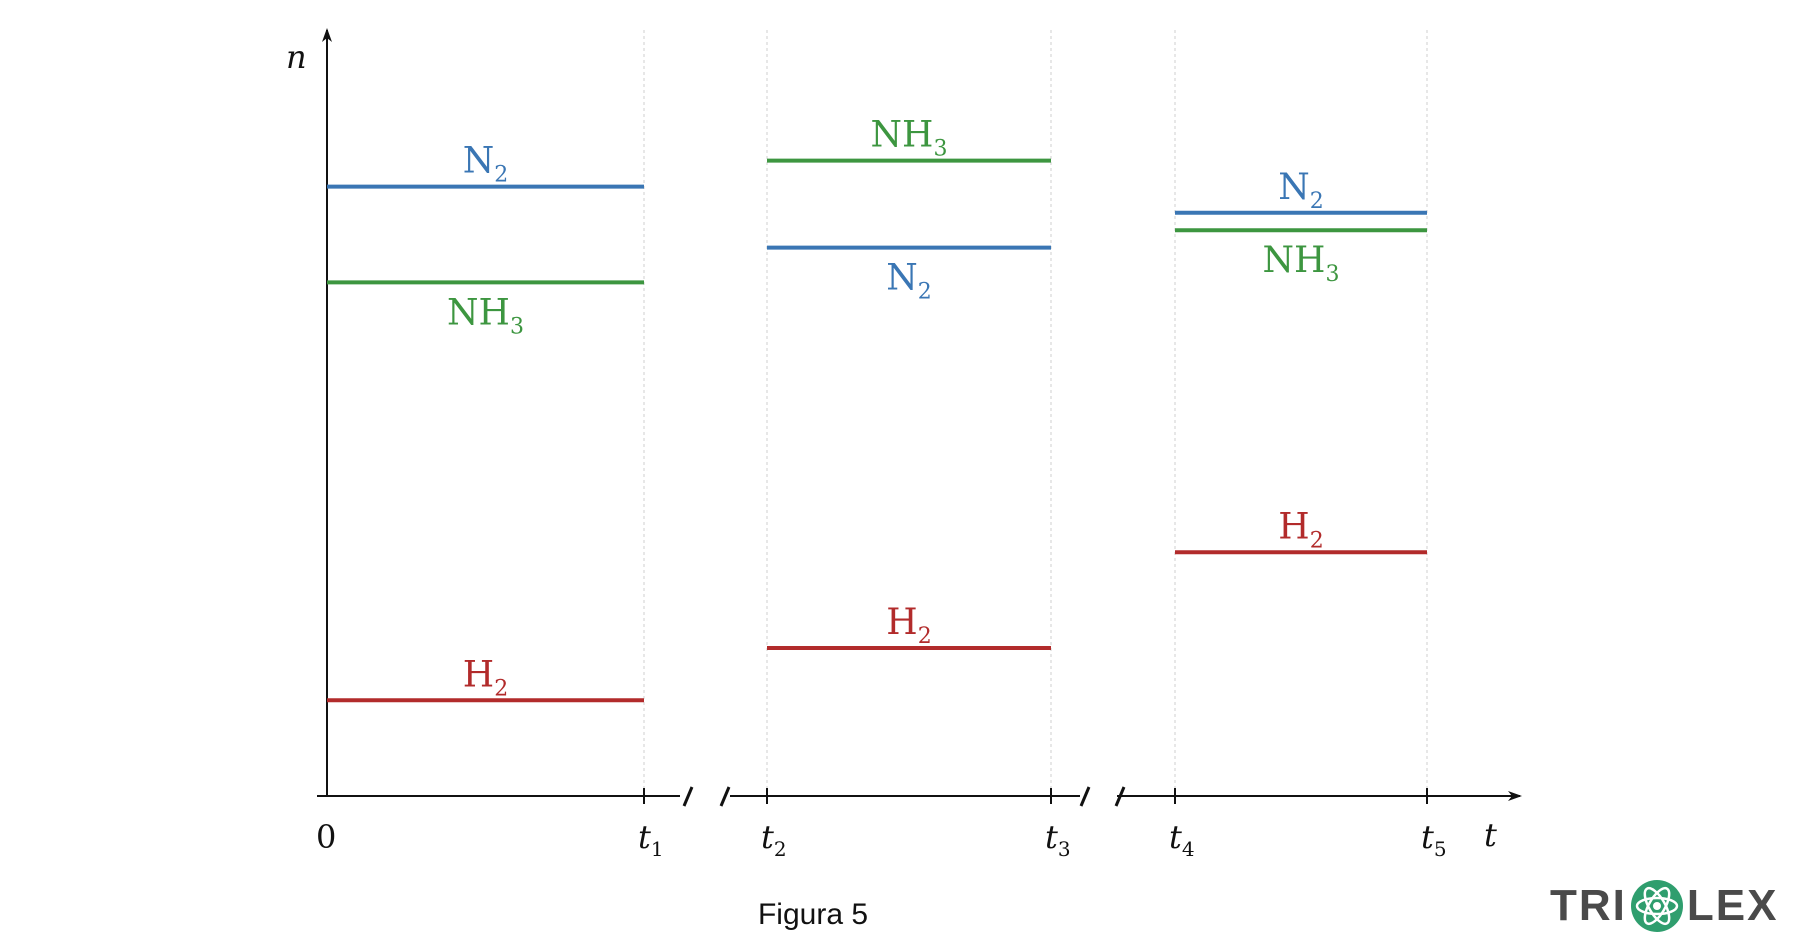  I want to click on label-n2-seg2: N2, so click(909, 281).